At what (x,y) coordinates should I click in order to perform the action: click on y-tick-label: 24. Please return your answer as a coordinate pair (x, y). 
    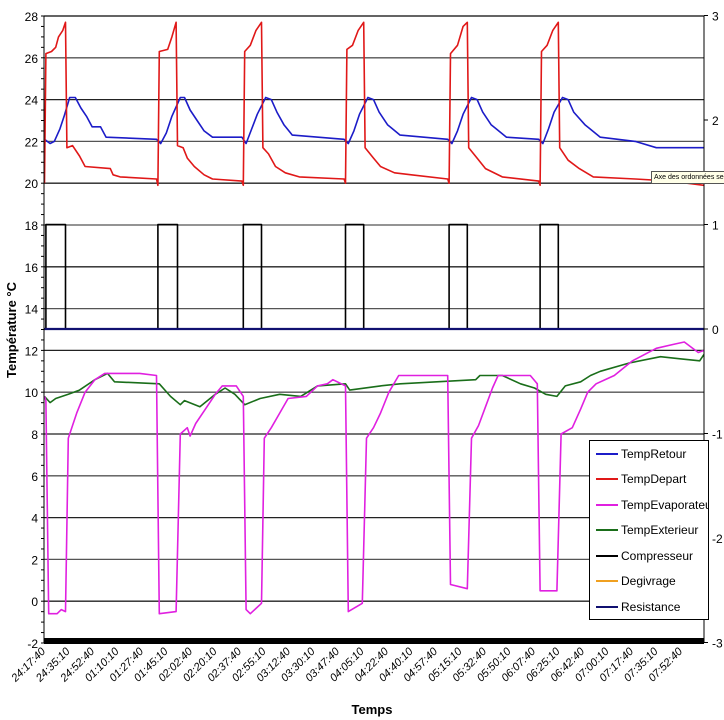
    Looking at the image, I should click on (32, 101).